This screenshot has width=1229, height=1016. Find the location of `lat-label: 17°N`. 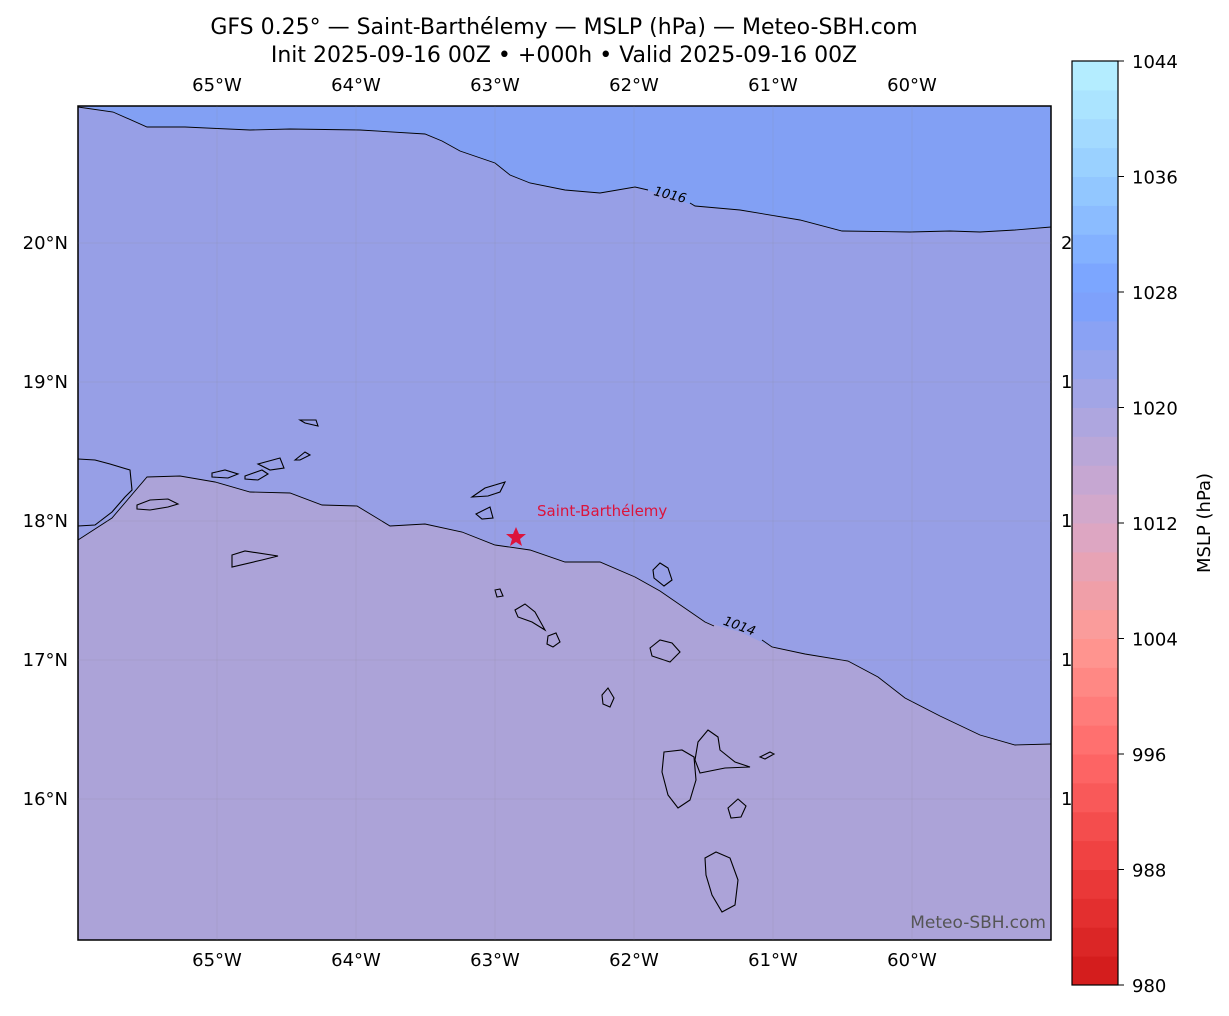

lat-label: 17°N is located at coordinates (45, 660).